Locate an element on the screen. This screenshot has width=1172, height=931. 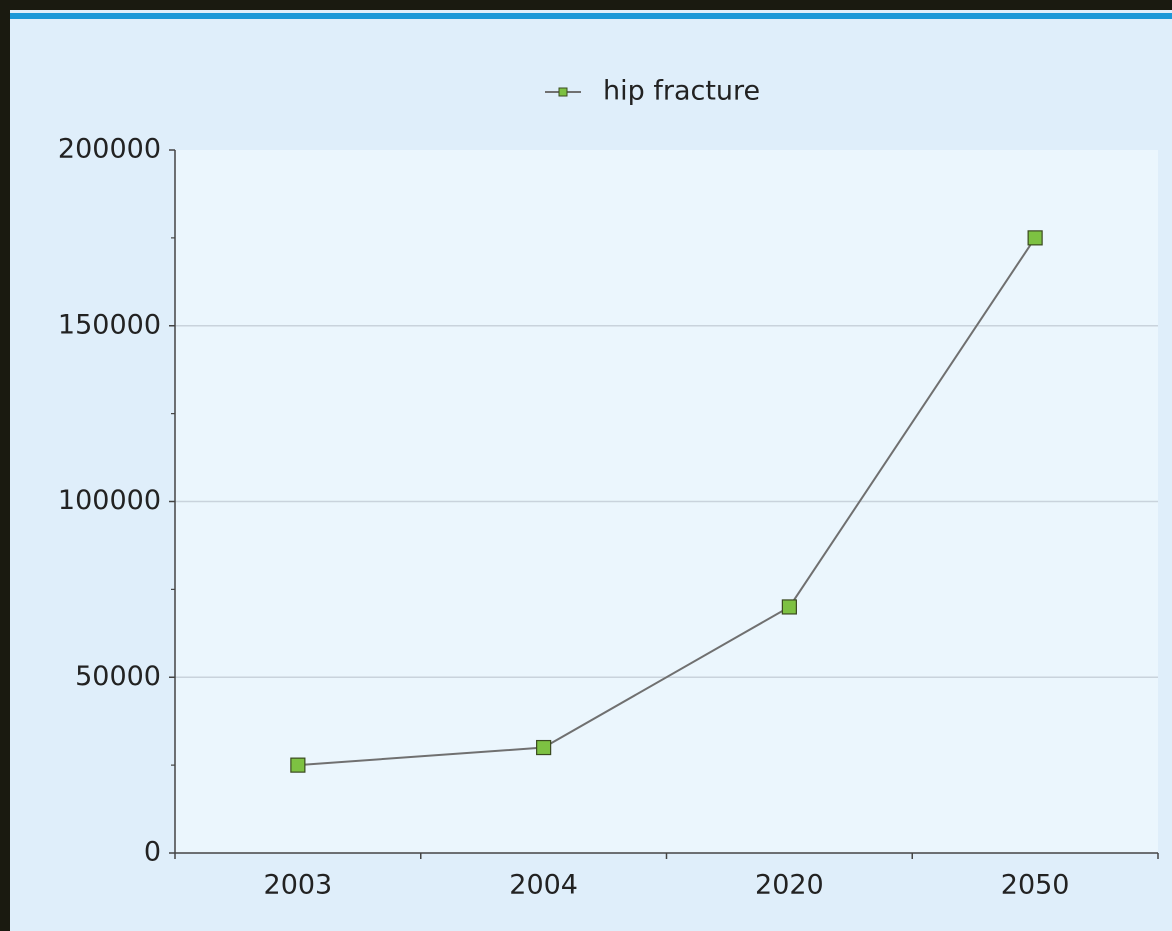
x-tick-label: 2003 is located at coordinates (298, 885).